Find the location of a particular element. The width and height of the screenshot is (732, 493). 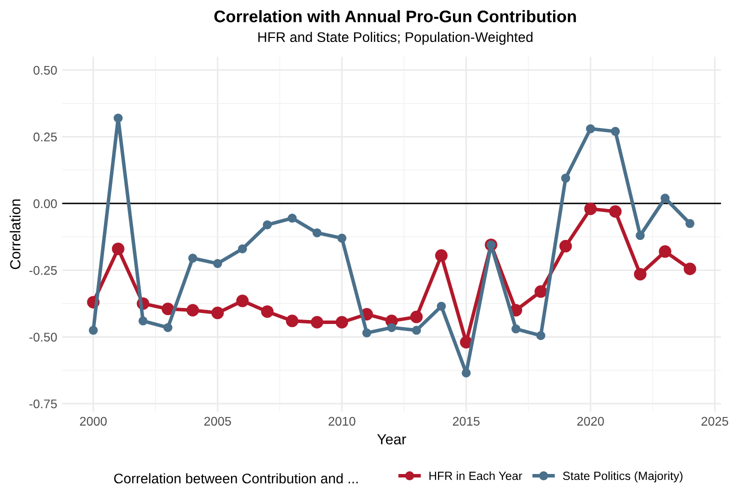

y-tick-label: 0.25 is located at coordinates (45, 137).